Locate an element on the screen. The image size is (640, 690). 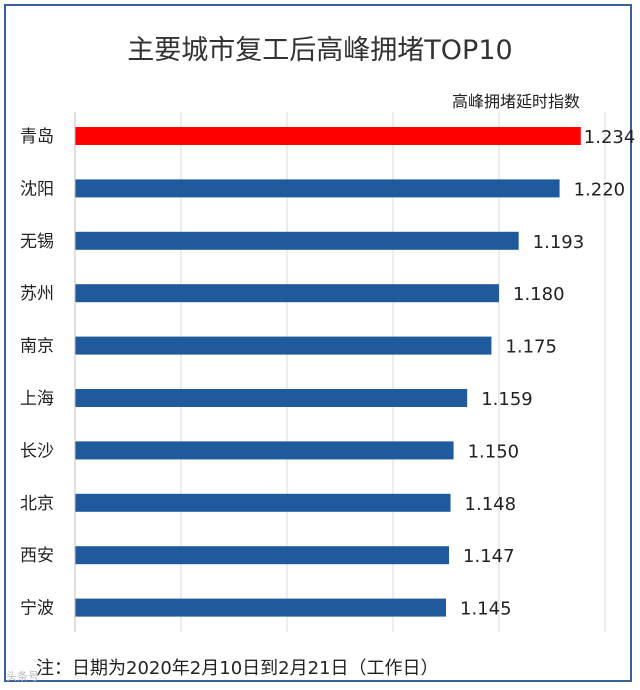
value-label: 1.220 is located at coordinates (600, 189).